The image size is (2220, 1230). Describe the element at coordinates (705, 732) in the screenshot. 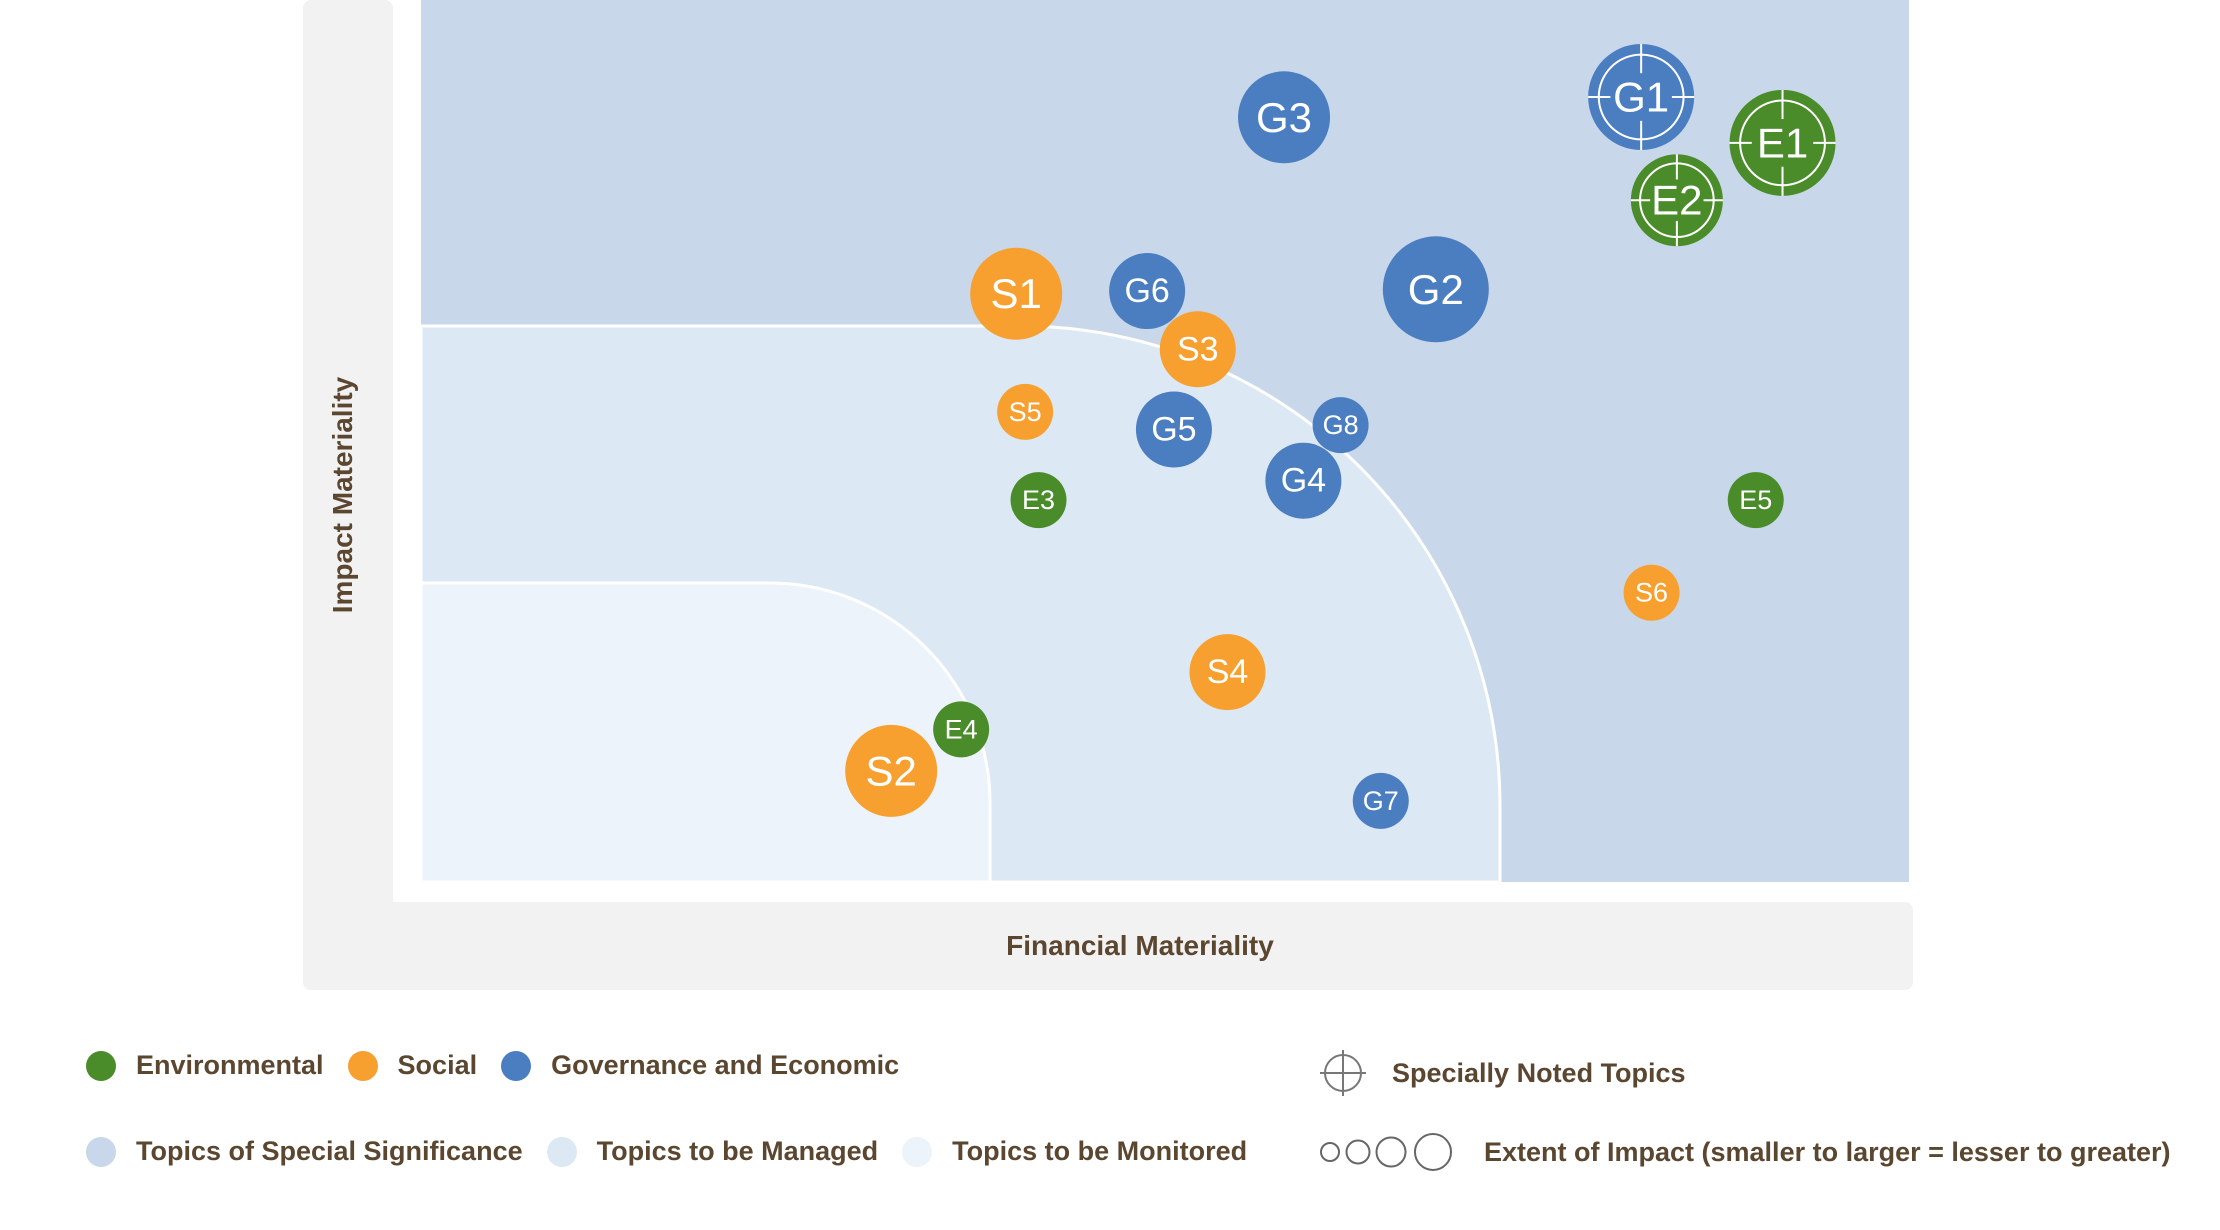

I see `zone-monitored` at that location.